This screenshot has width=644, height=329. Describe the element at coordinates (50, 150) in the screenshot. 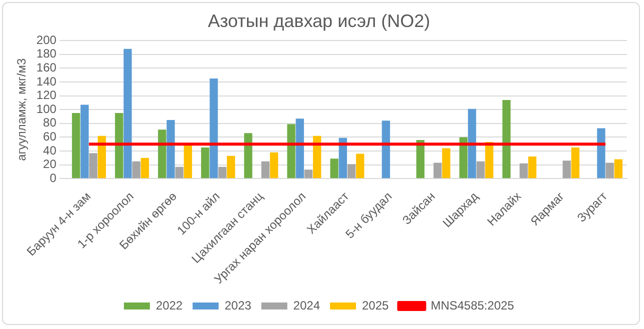

I see `y-tick-label: 40` at that location.